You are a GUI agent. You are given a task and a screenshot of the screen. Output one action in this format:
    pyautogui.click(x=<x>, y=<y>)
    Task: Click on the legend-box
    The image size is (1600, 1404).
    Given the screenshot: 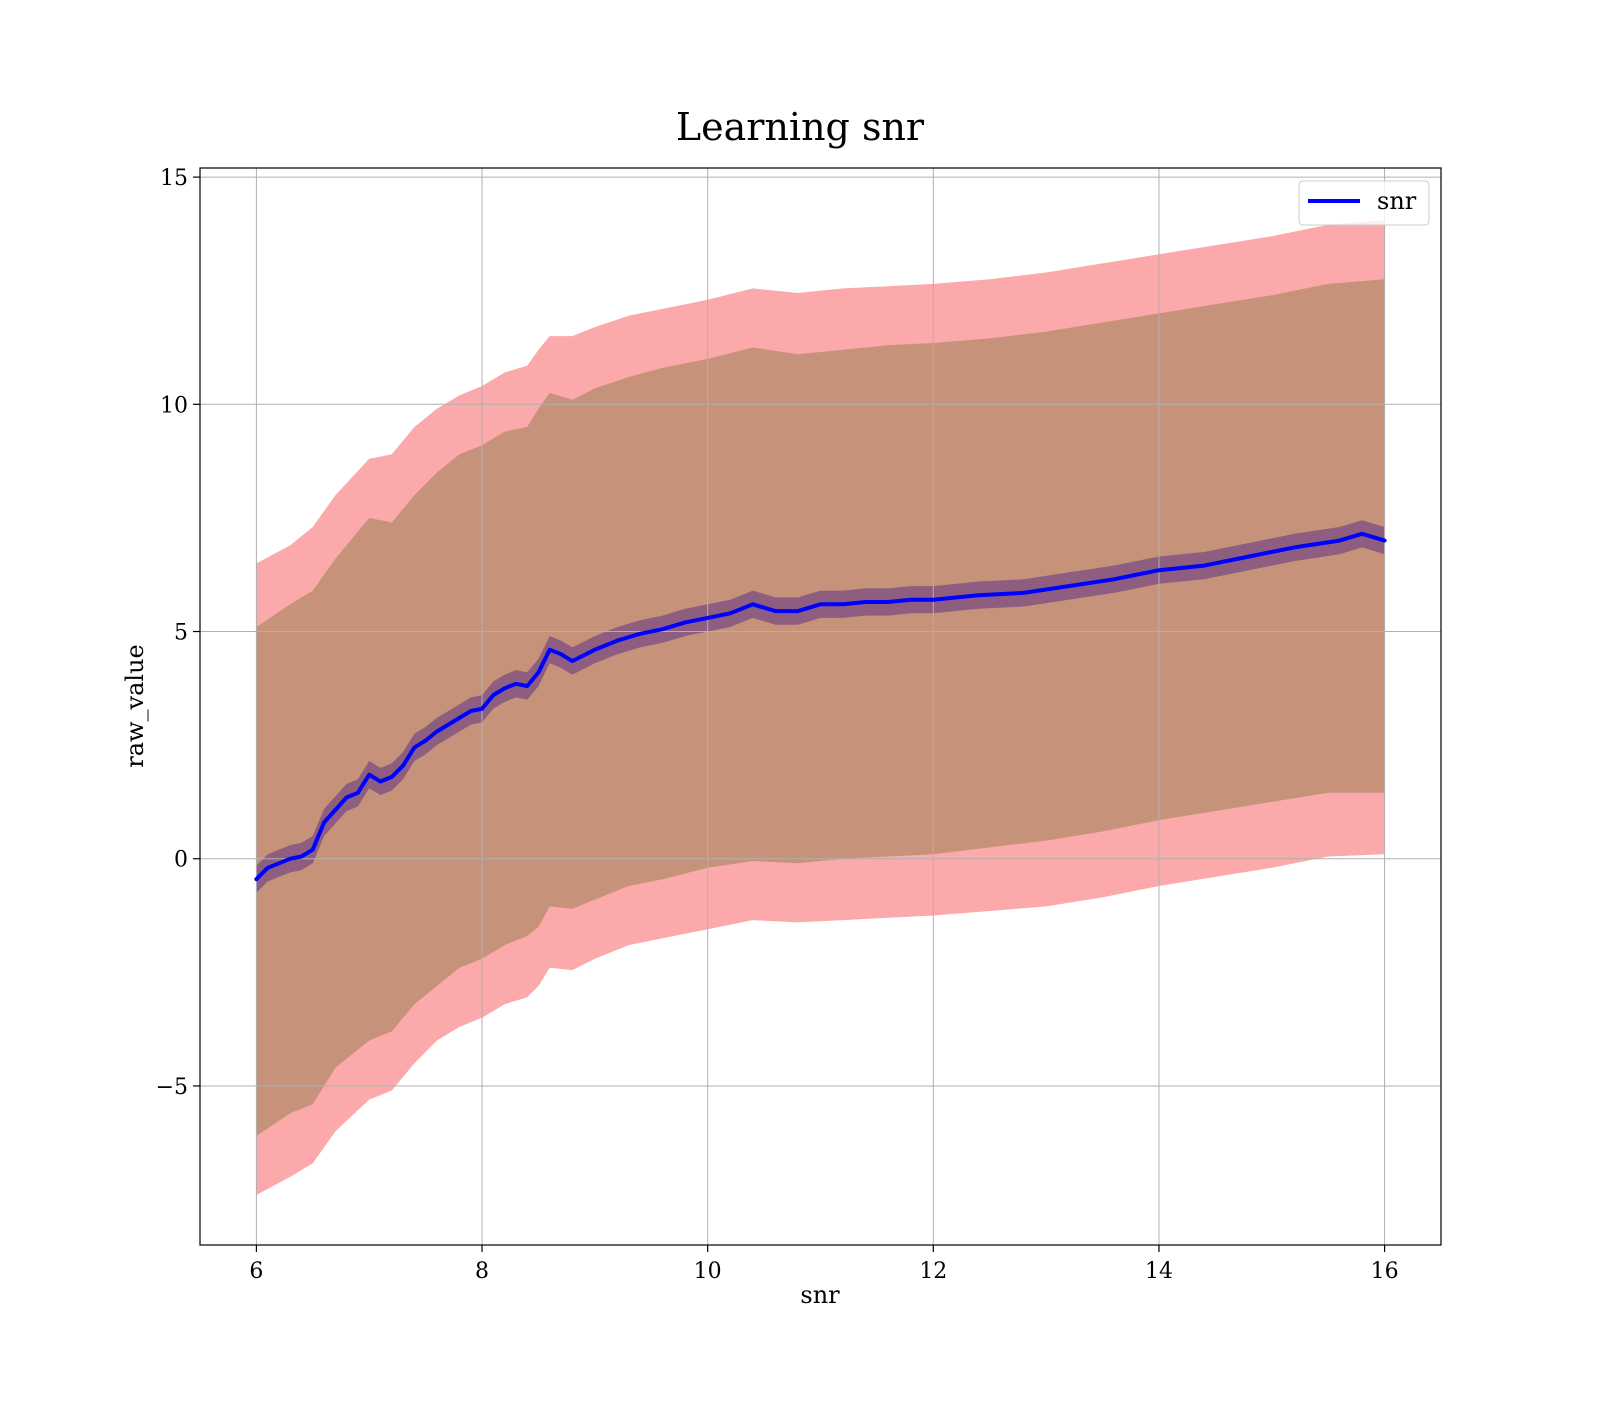 What is the action you would take?
    pyautogui.click(x=1364, y=203)
    